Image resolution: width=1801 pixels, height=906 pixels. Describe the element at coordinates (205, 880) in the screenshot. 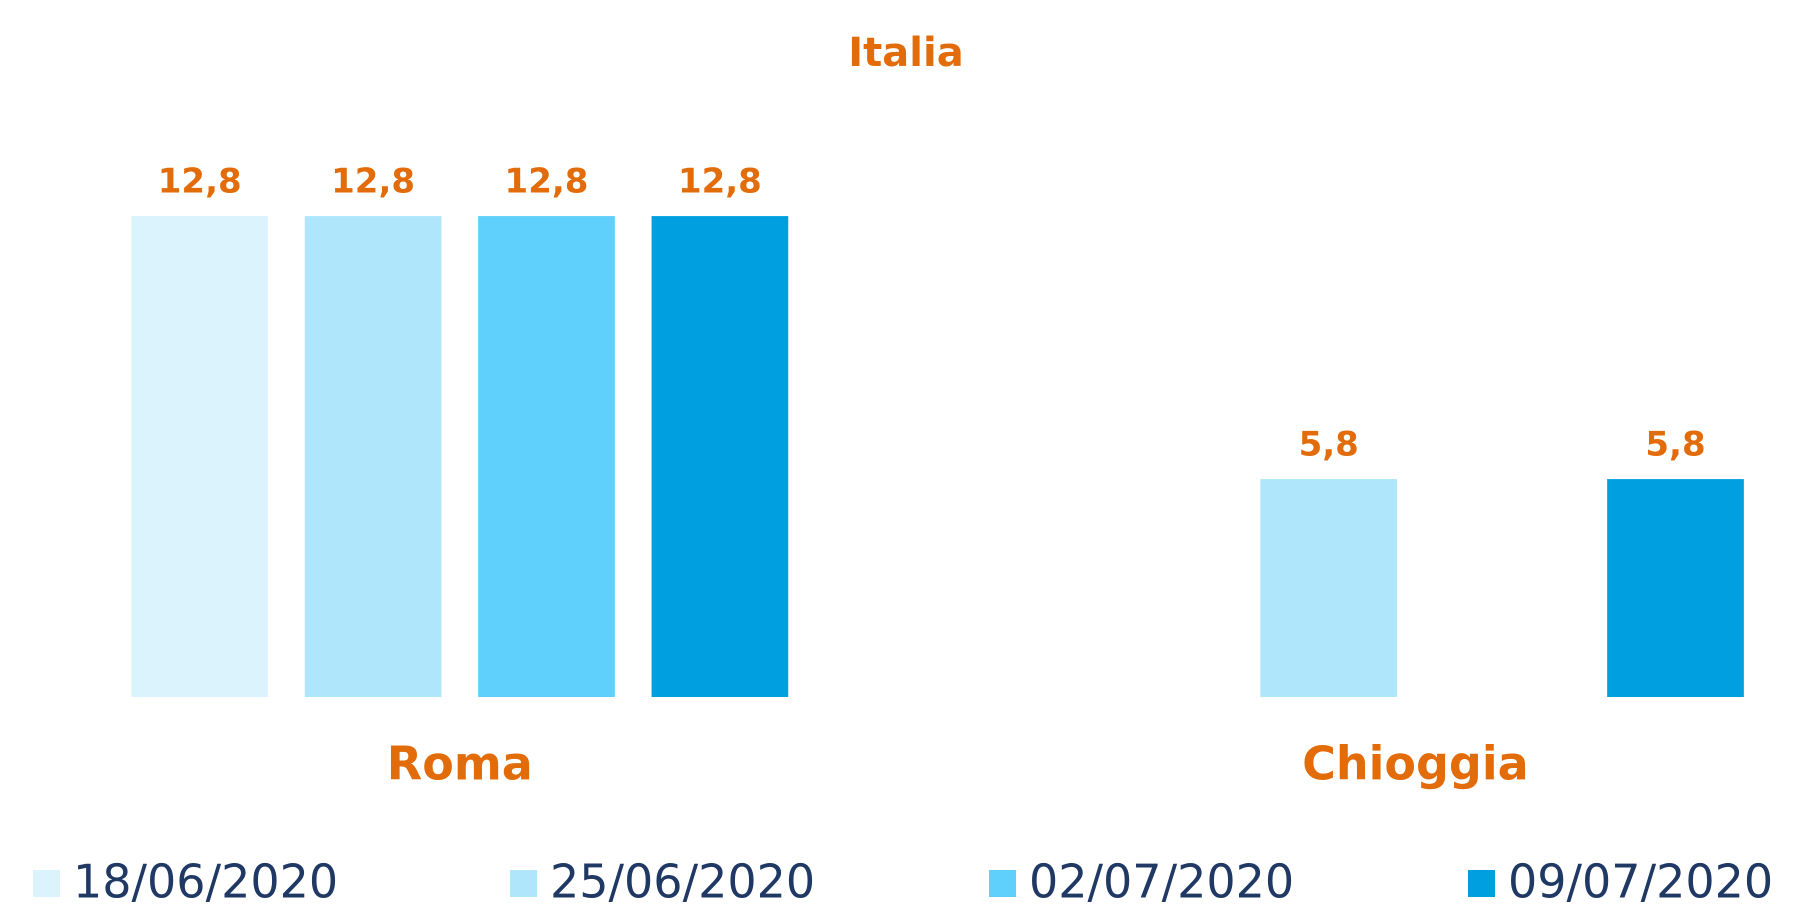

I see `legend-label: 18/06/2020` at that location.